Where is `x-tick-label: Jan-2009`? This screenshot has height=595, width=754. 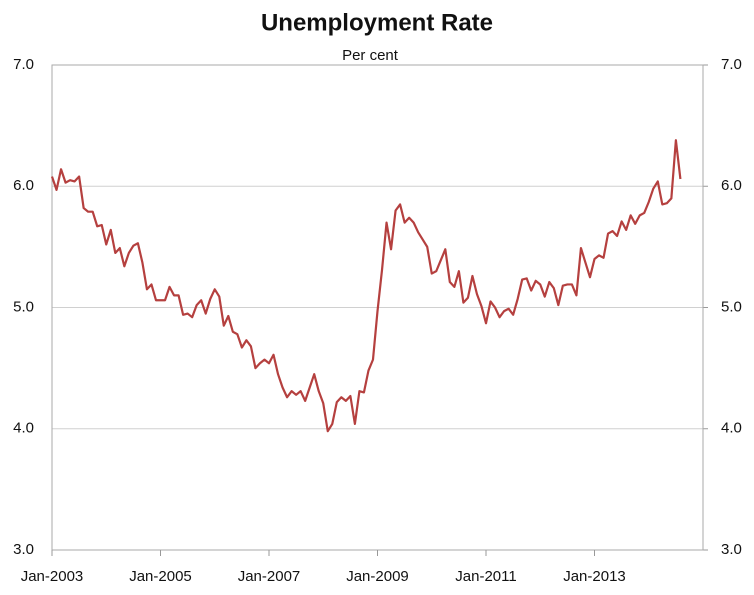 x-tick-label: Jan-2009 is located at coordinates (377, 576).